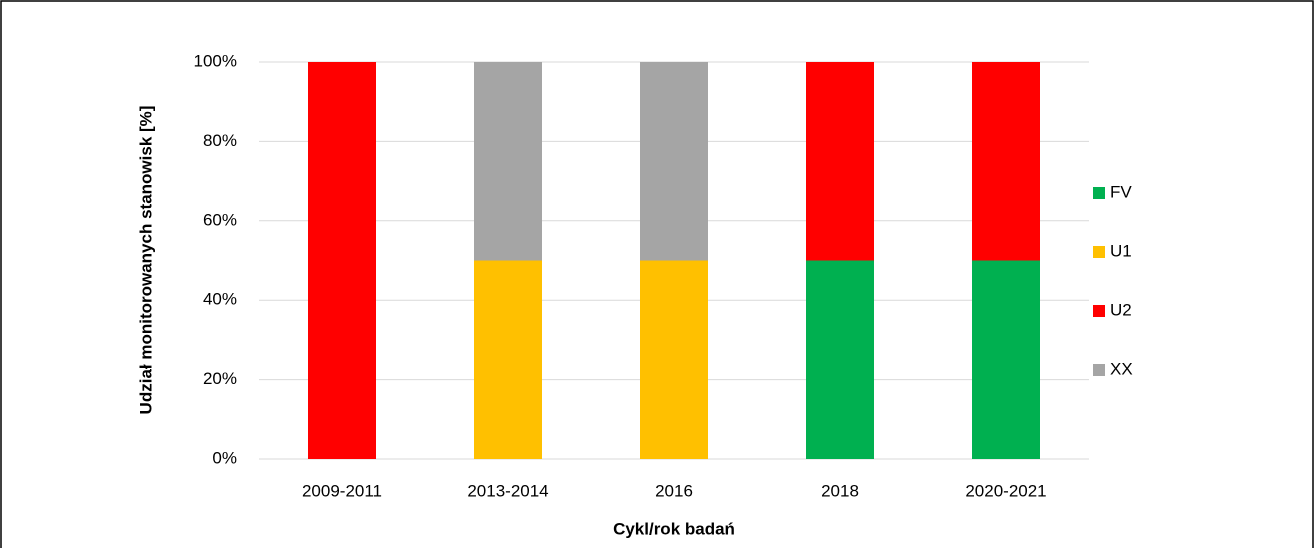  What do you see at coordinates (1121, 309) in the screenshot?
I see `legend-label: U2` at bounding box center [1121, 309].